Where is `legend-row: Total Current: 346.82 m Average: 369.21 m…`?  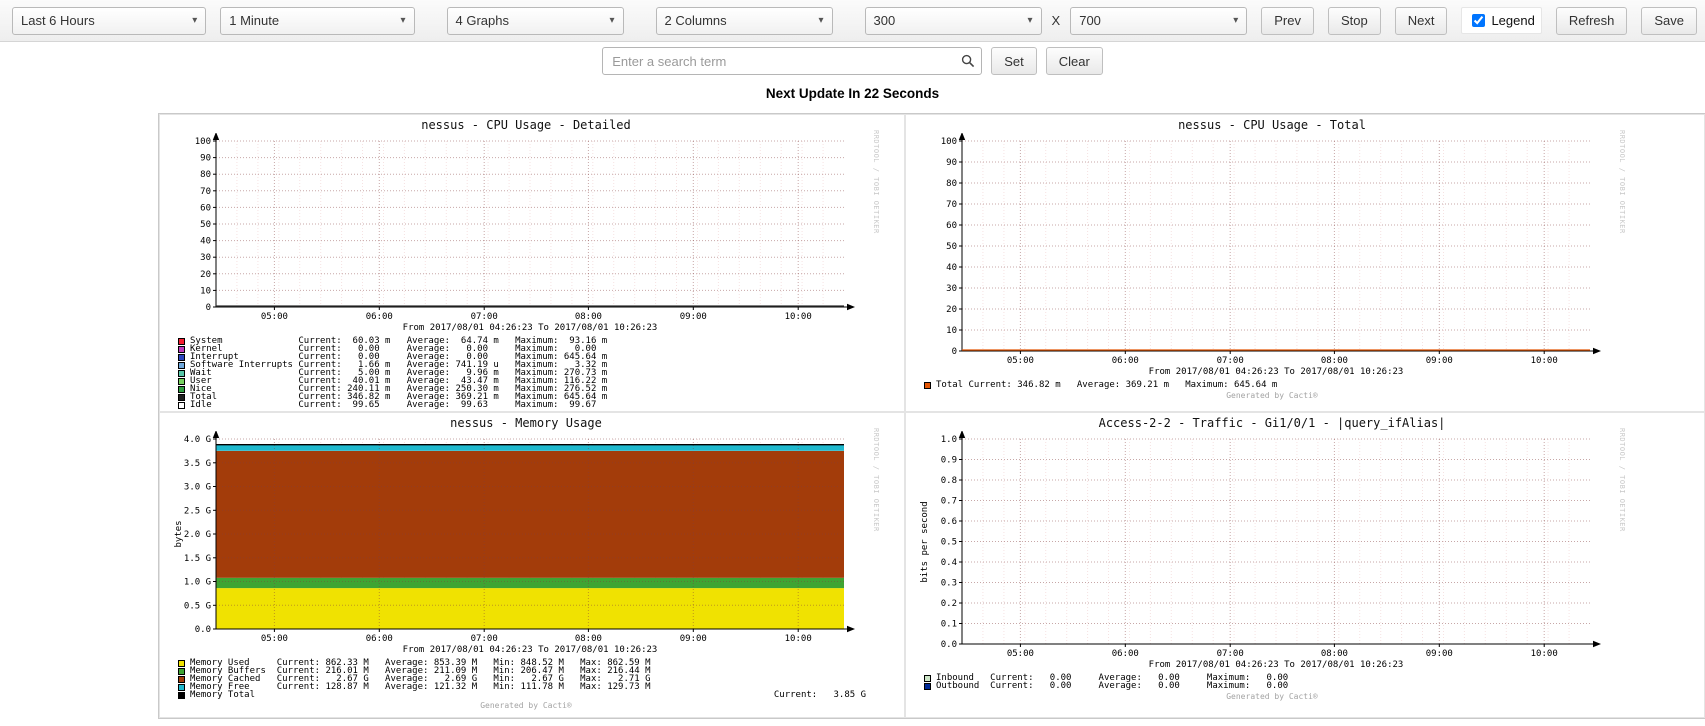
legend-row: Total Current: 346.82 m Average: 369.21 m… is located at coordinates (529, 397).